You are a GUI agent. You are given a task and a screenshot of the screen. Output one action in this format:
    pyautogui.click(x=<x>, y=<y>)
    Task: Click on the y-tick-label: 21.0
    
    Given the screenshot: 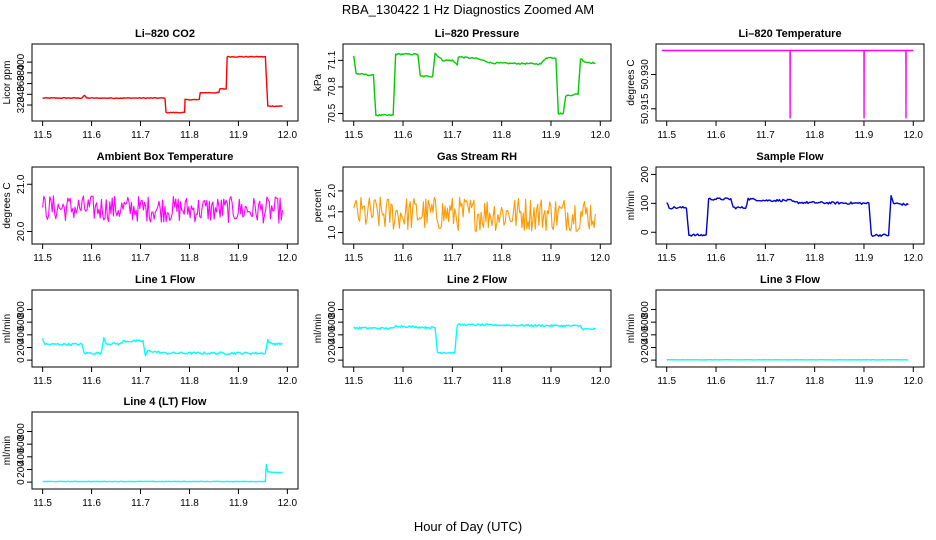 What is the action you would take?
    pyautogui.click(x=21, y=184)
    